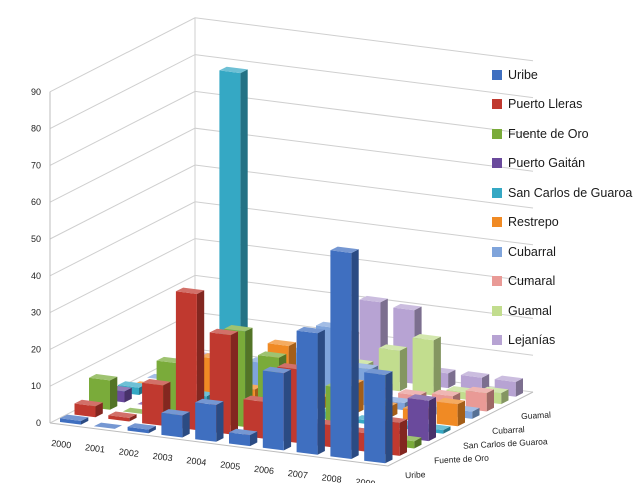  Describe the element at coordinates (230, 465) in the screenshot. I see `x-tick-label: 2005` at that location.